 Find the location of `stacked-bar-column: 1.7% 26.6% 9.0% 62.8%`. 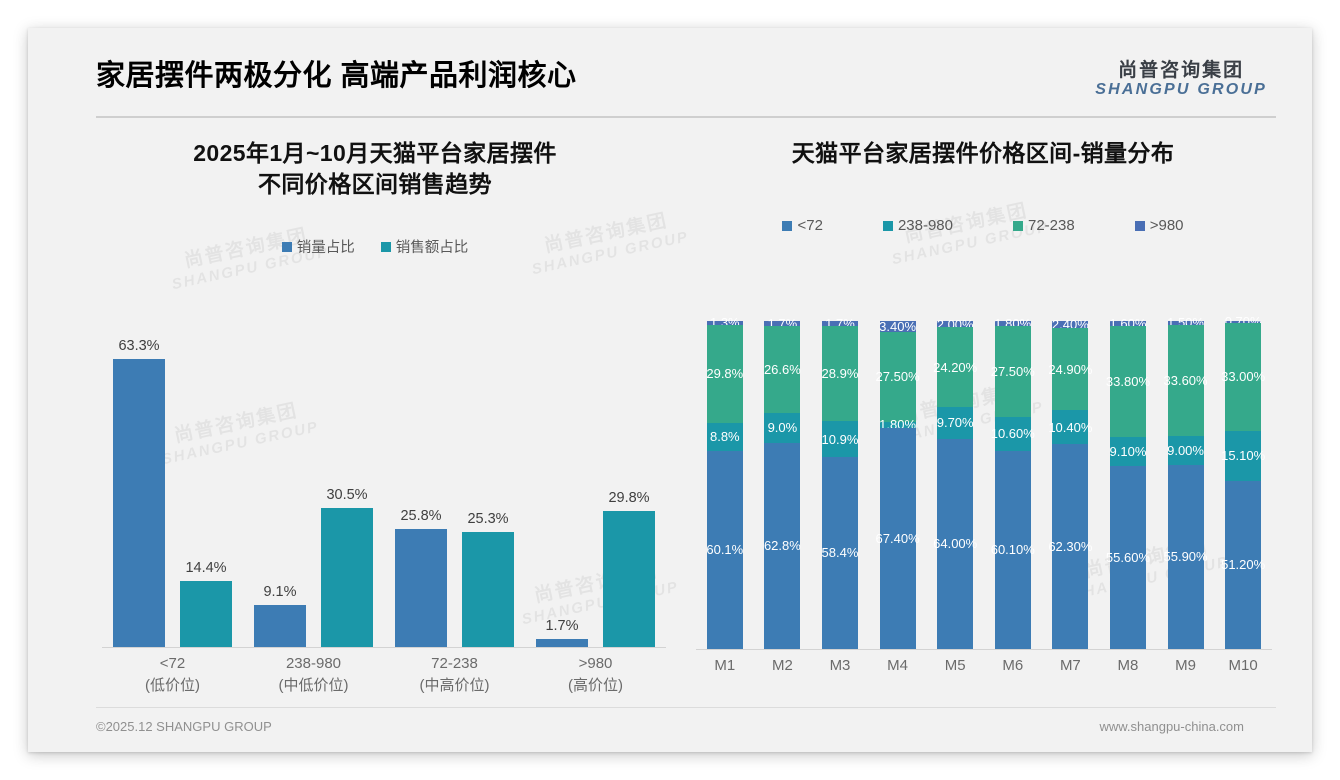

stacked-bar-column: 1.7% 26.6% 9.0% 62.8% is located at coordinates (783, 482).